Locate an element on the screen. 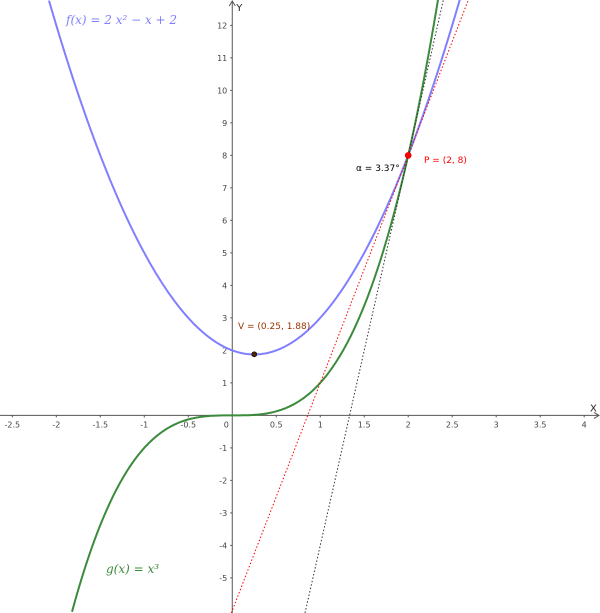  y-tick-label: -5 is located at coordinates (223, 578).